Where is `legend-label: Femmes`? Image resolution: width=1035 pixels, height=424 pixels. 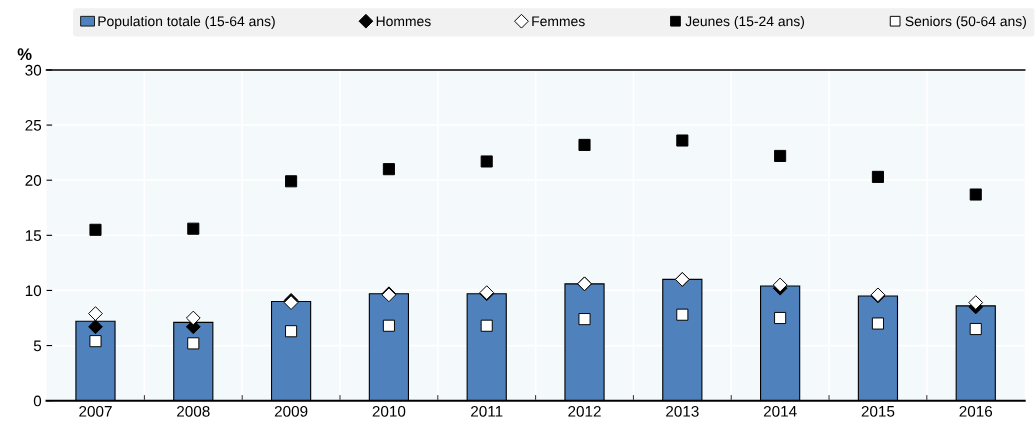
legend-label: Femmes is located at coordinates (558, 21).